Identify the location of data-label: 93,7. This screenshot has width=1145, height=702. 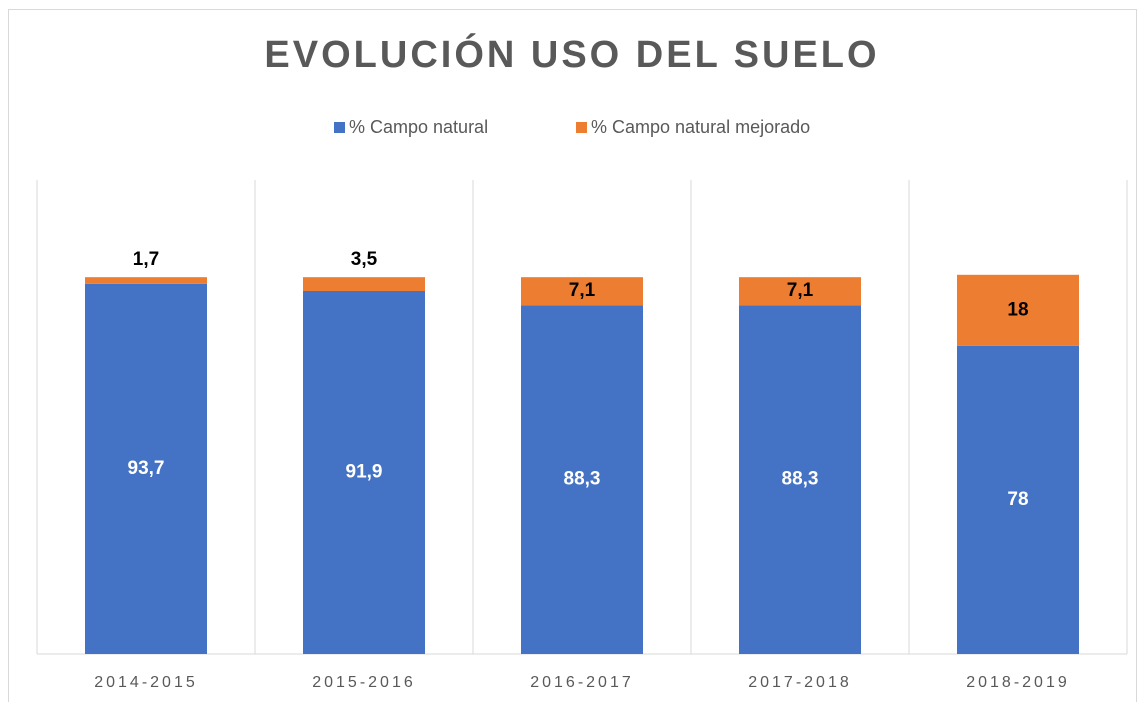
(146, 468).